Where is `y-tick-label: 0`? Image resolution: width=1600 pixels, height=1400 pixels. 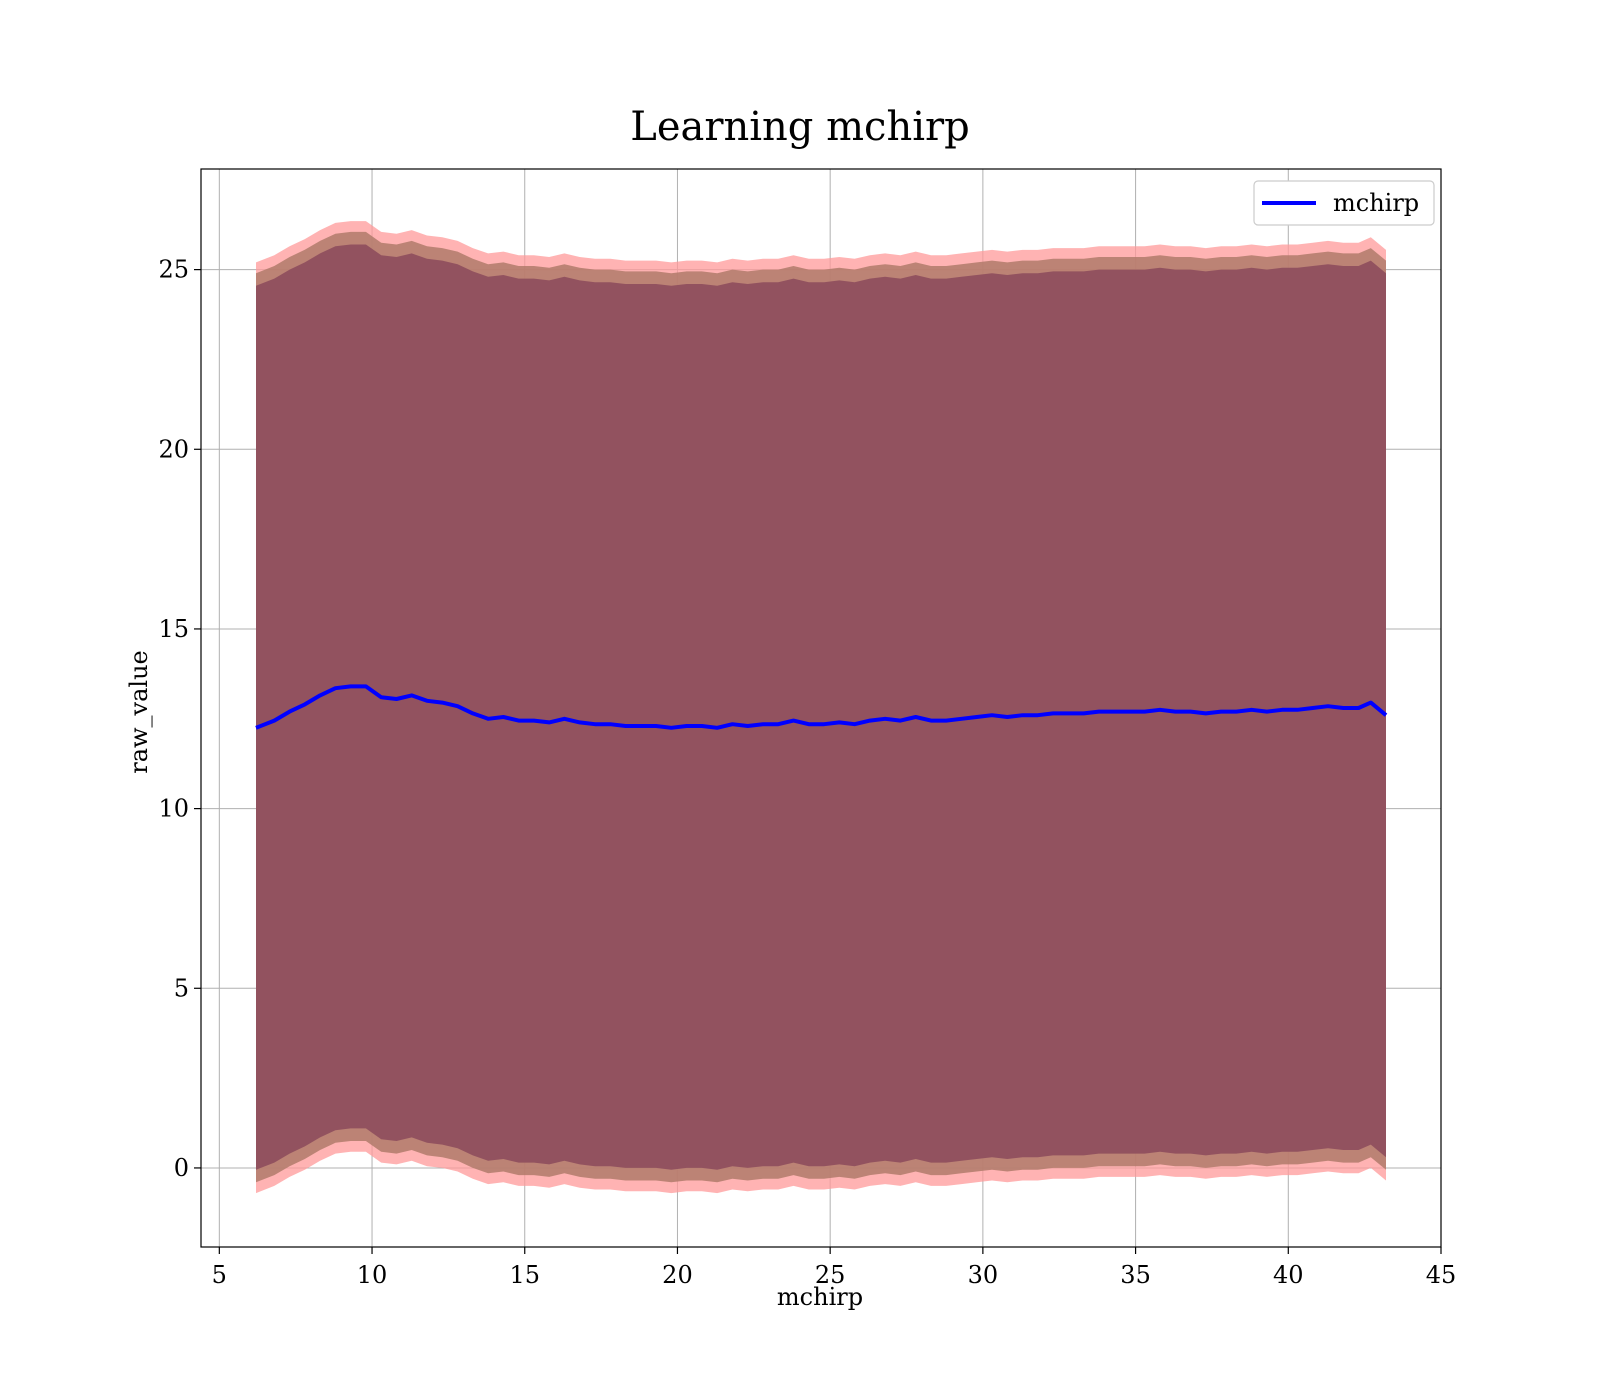
y-tick-label: 0 is located at coordinates (181, 1168).